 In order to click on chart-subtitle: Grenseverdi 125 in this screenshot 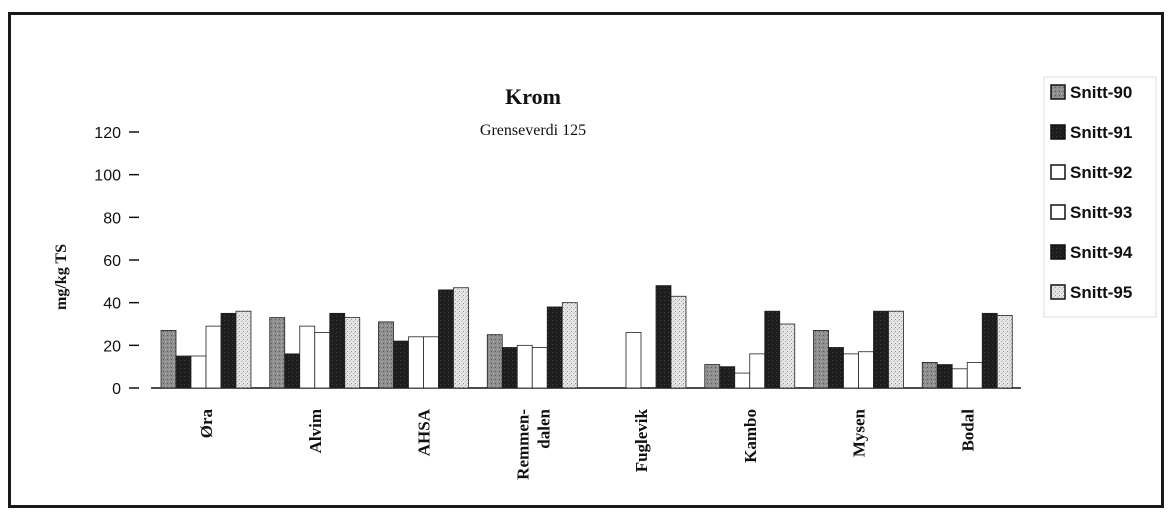, I will do `click(533, 130)`.